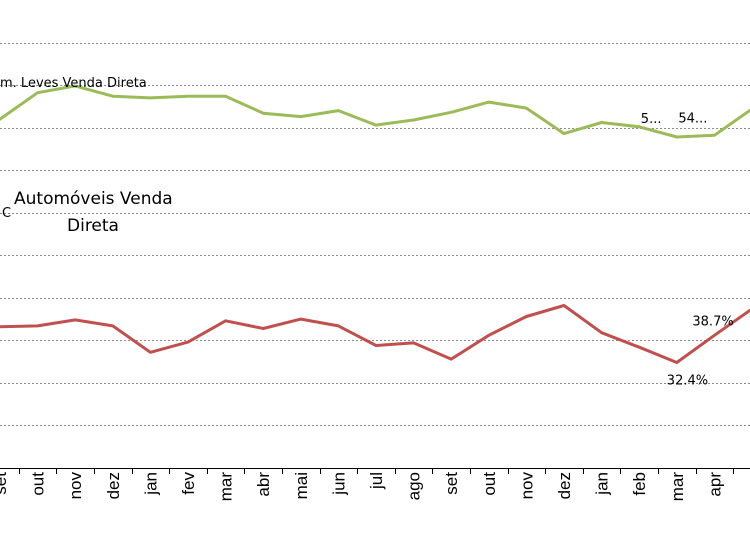 The width and height of the screenshot is (750, 536). I want to click on series-label-marker: C, so click(6, 213).